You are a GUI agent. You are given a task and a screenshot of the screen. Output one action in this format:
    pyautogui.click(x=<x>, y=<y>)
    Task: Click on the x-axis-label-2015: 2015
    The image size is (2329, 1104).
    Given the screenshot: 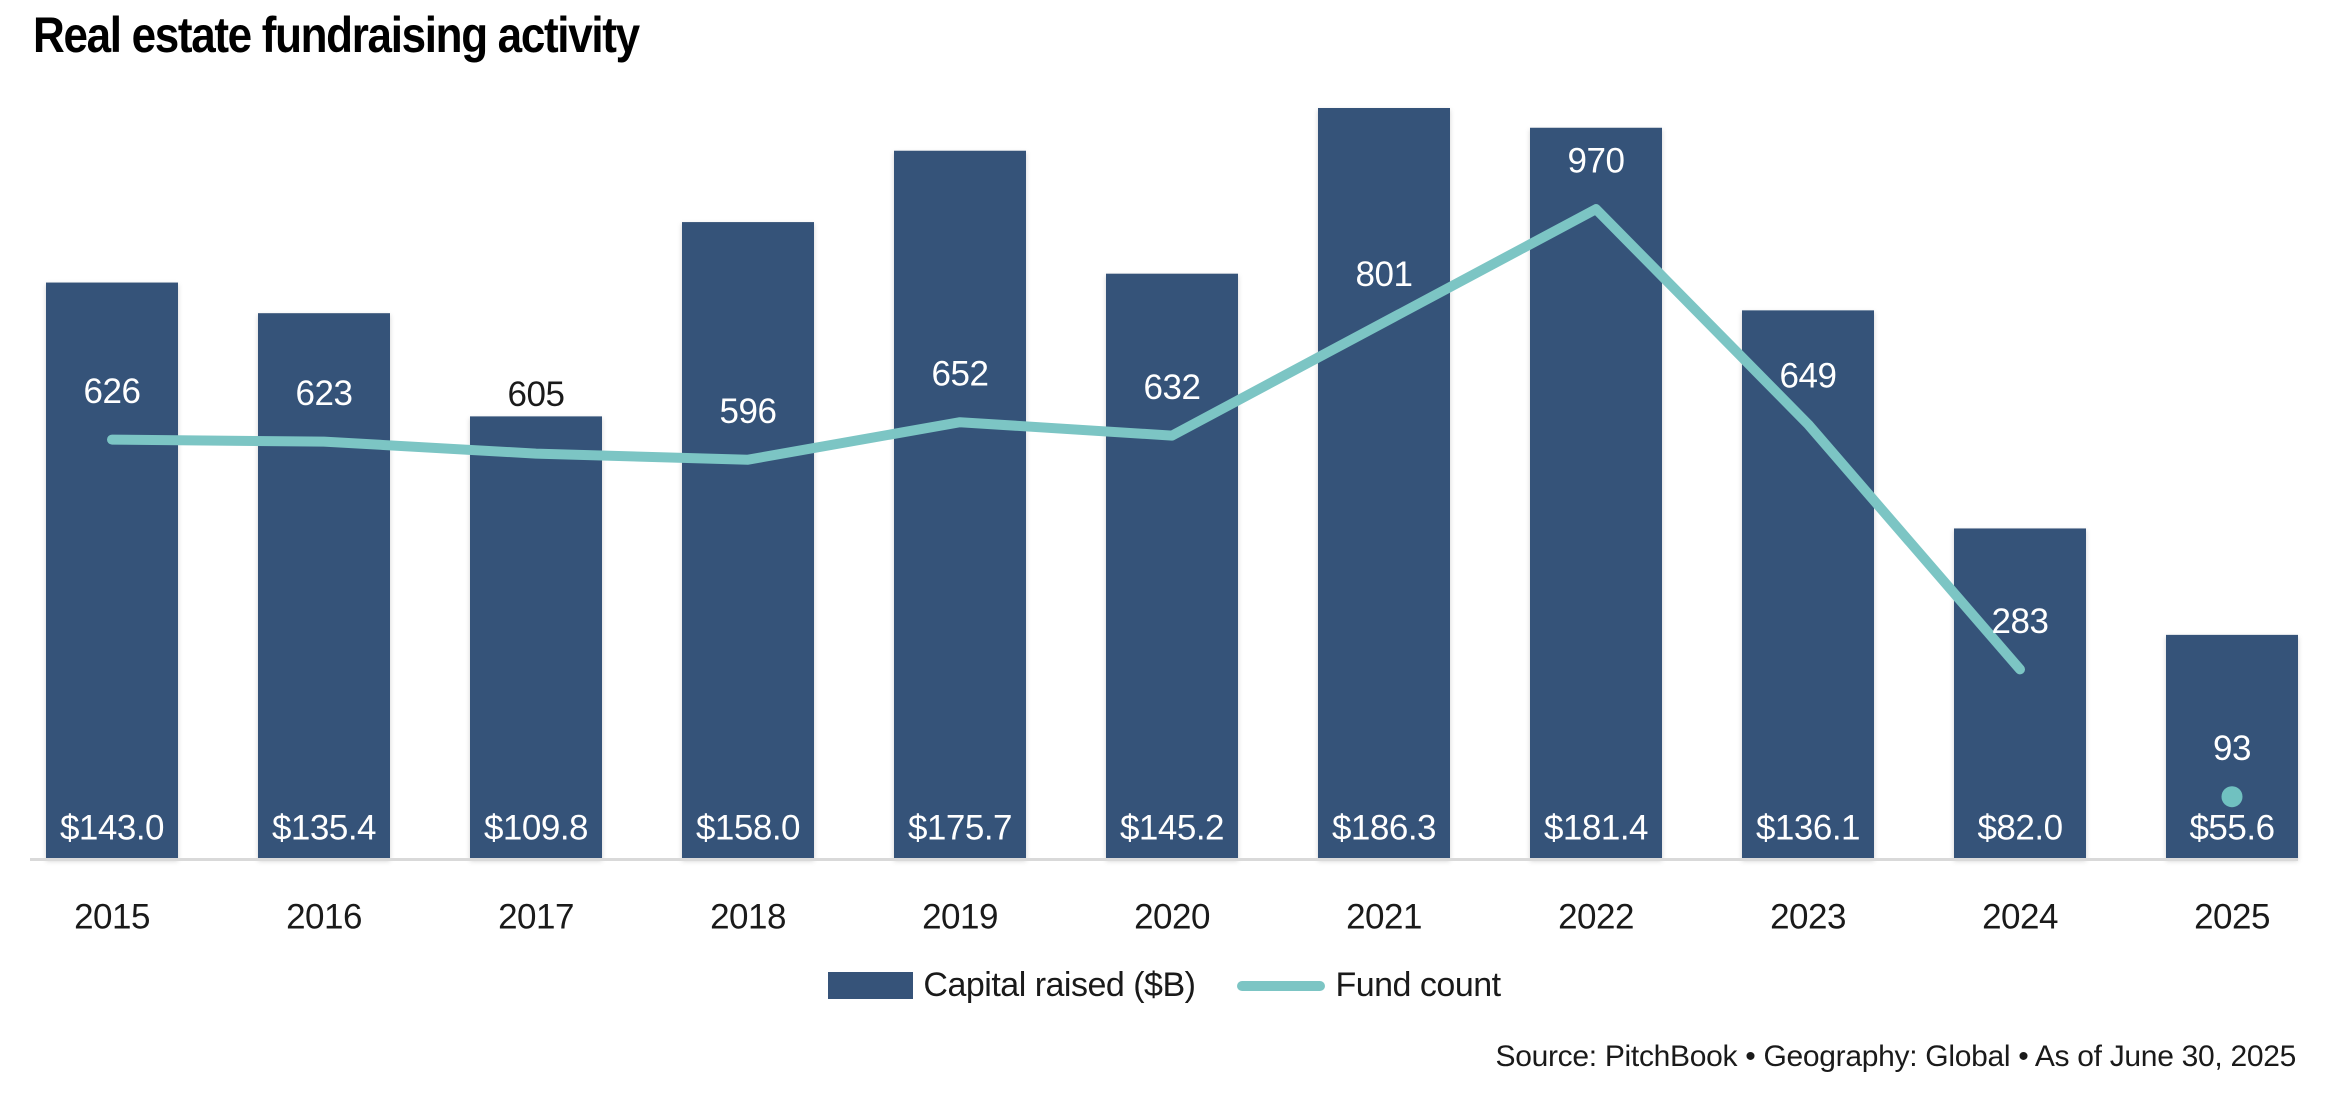 What is the action you would take?
    pyautogui.click(x=112, y=917)
    